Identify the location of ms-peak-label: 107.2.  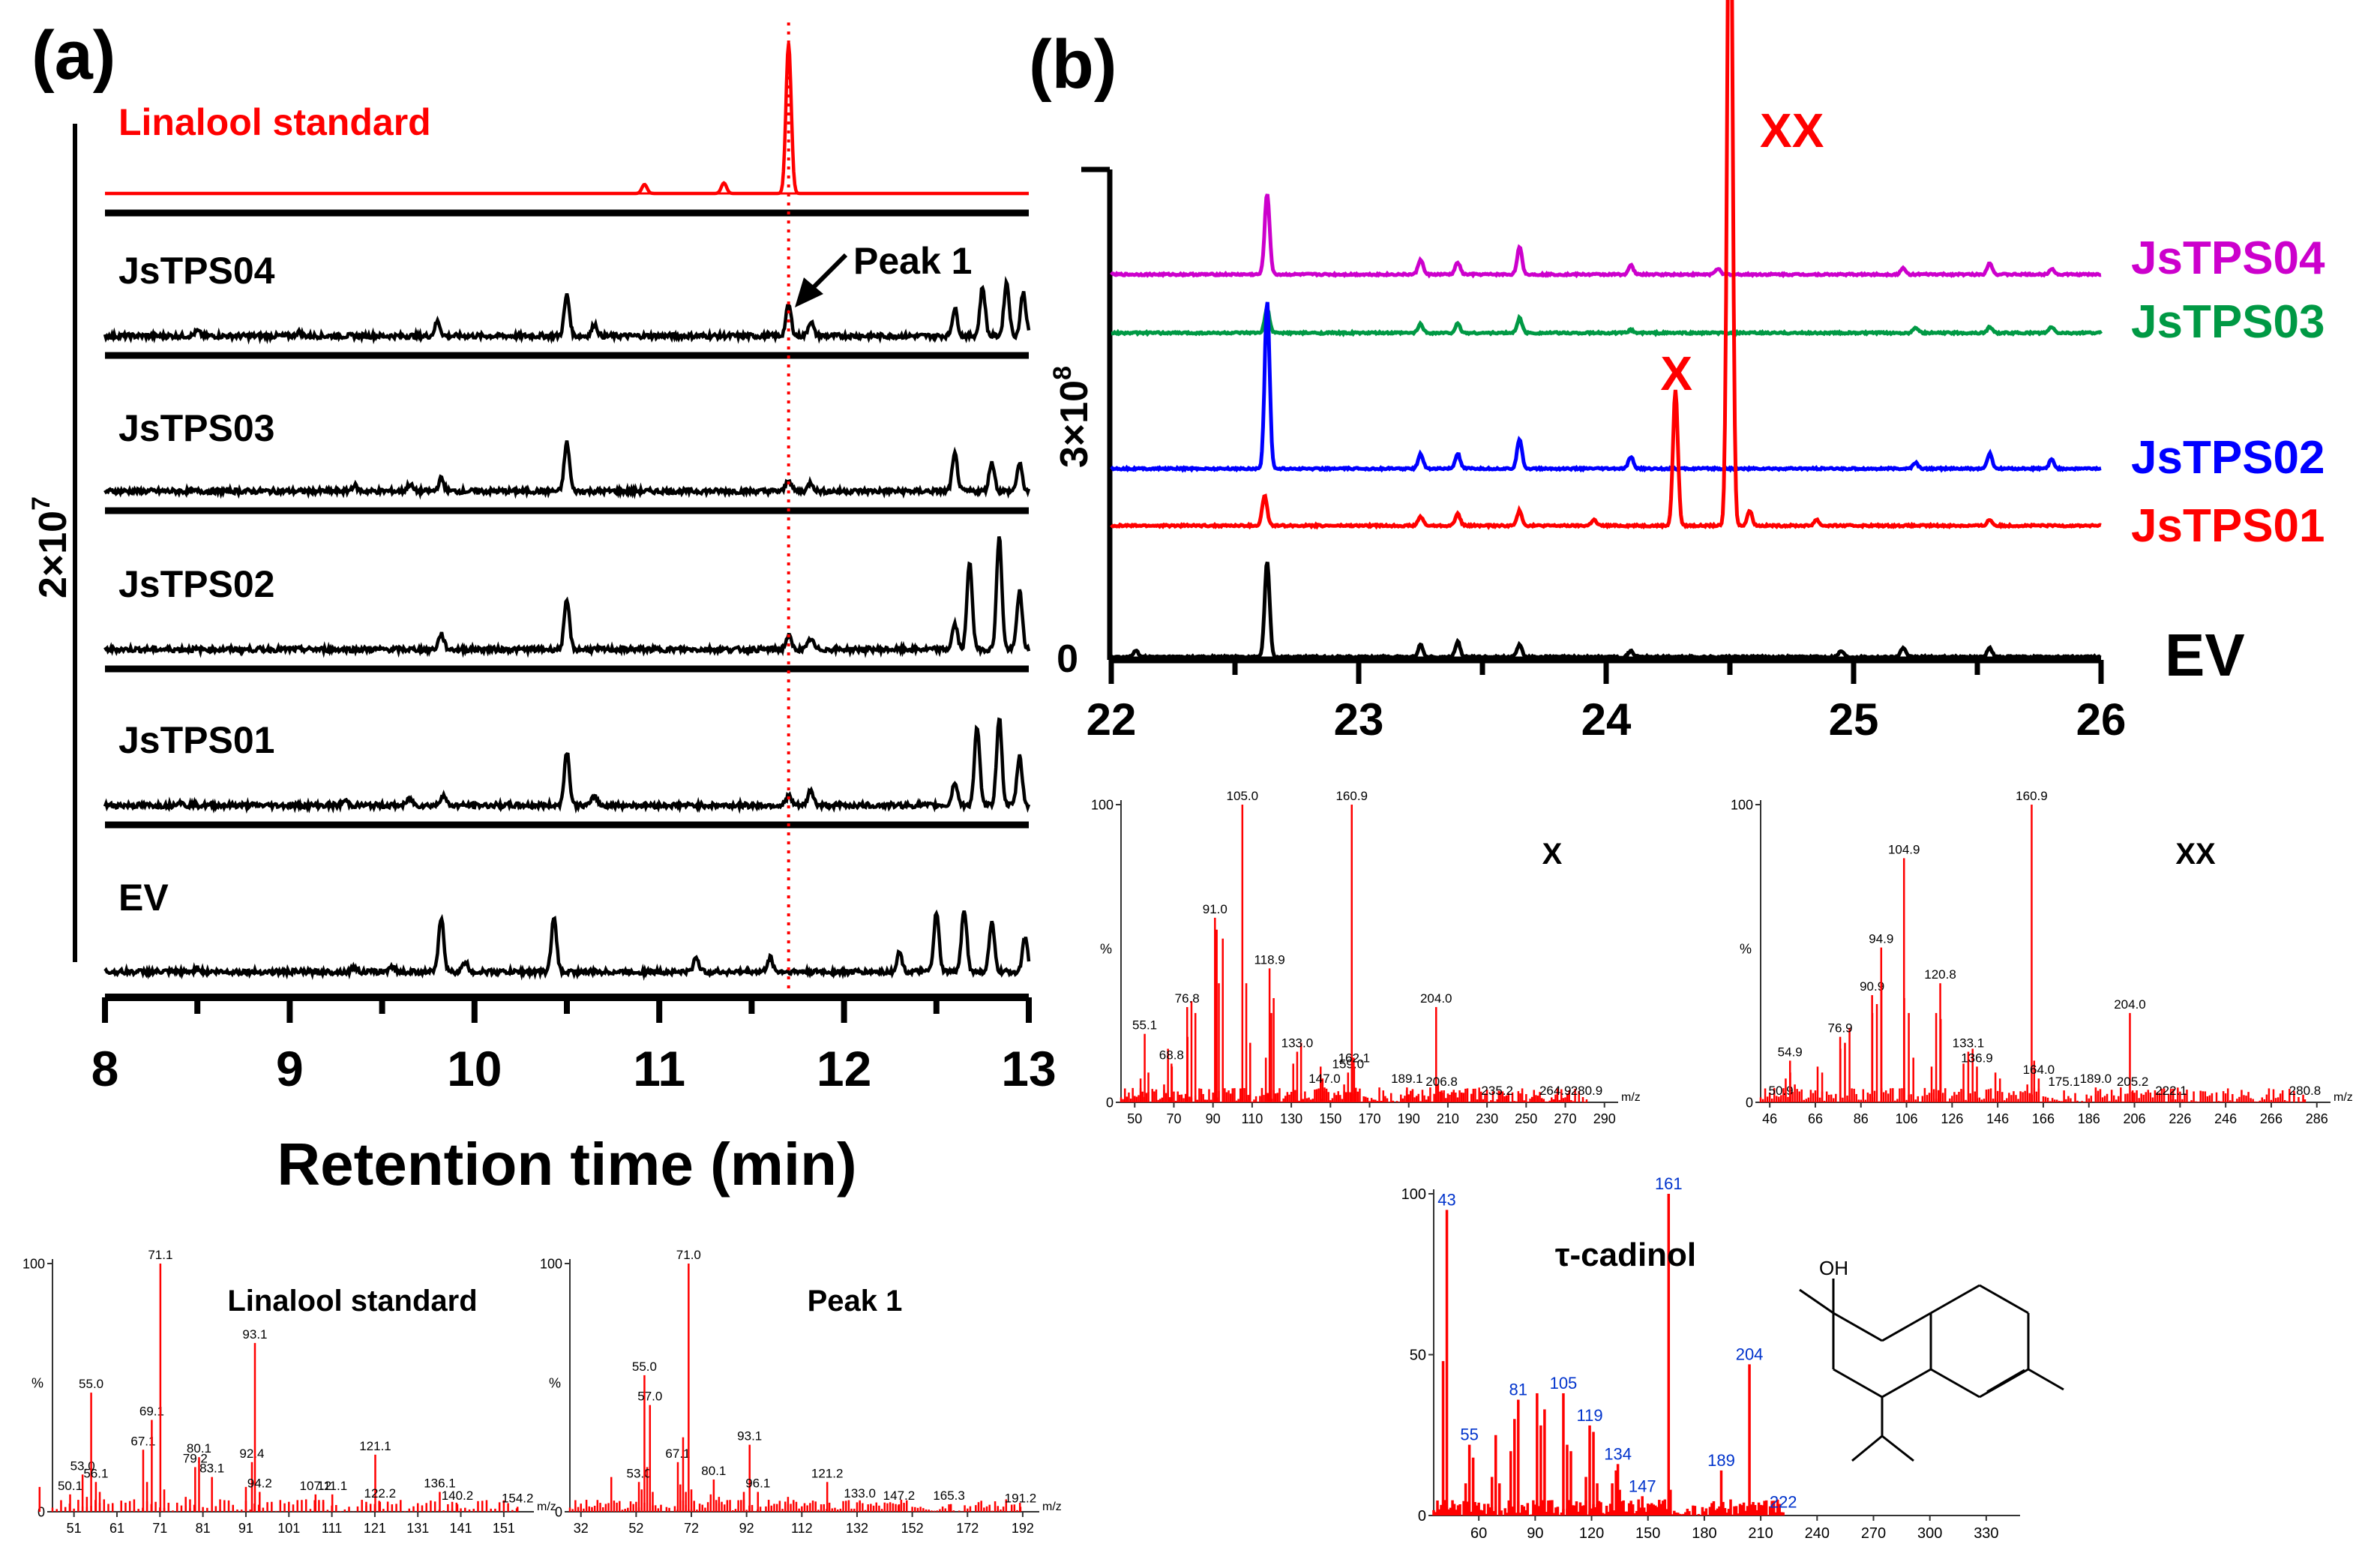
(316, 1486).